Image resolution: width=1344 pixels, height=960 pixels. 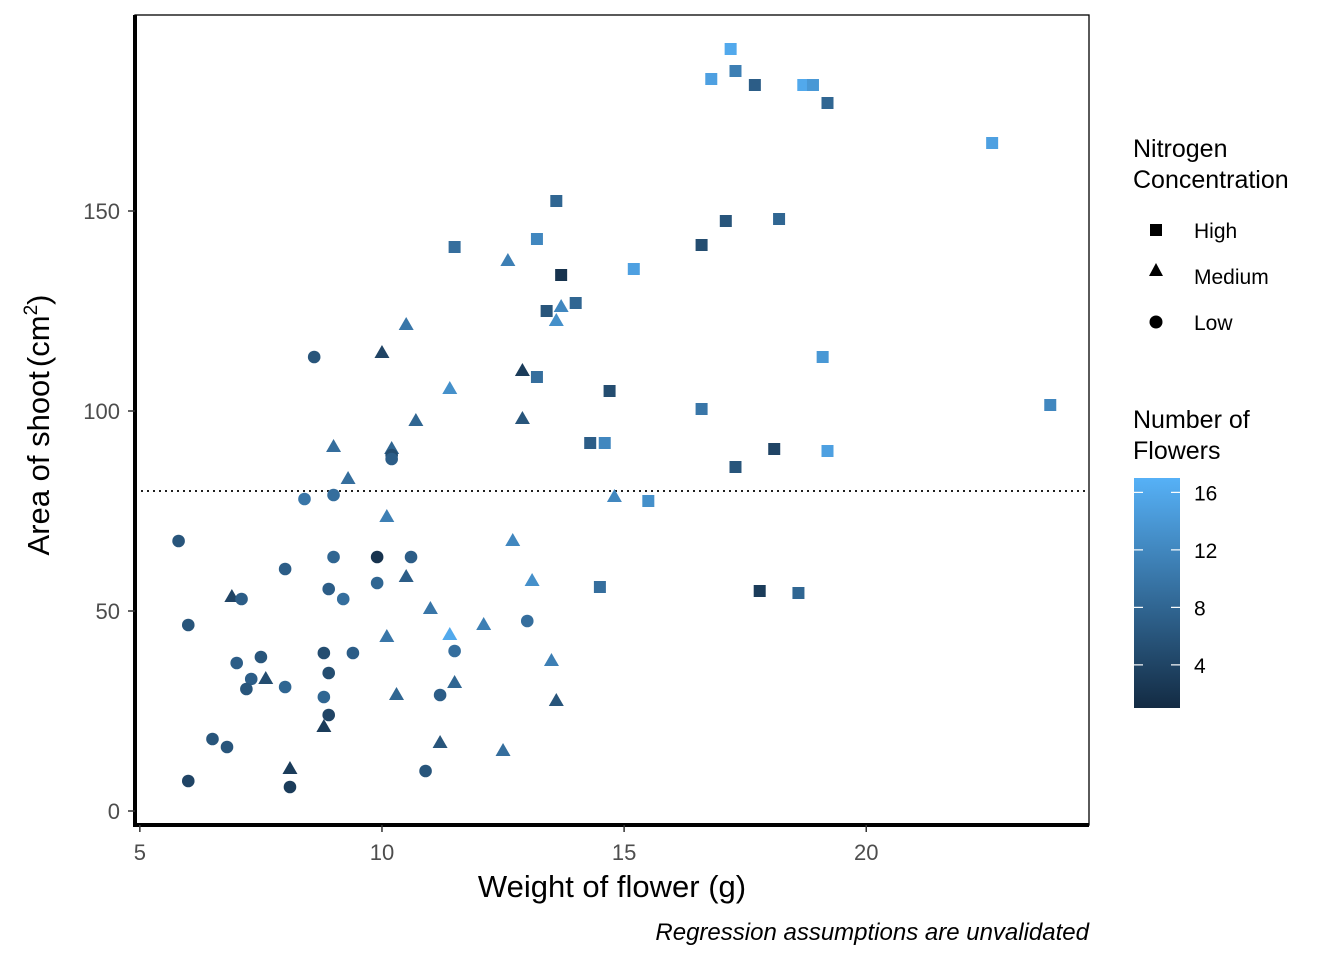 What do you see at coordinates (1211, 180) in the screenshot?
I see `shape-legend-title-line2: Concentration` at bounding box center [1211, 180].